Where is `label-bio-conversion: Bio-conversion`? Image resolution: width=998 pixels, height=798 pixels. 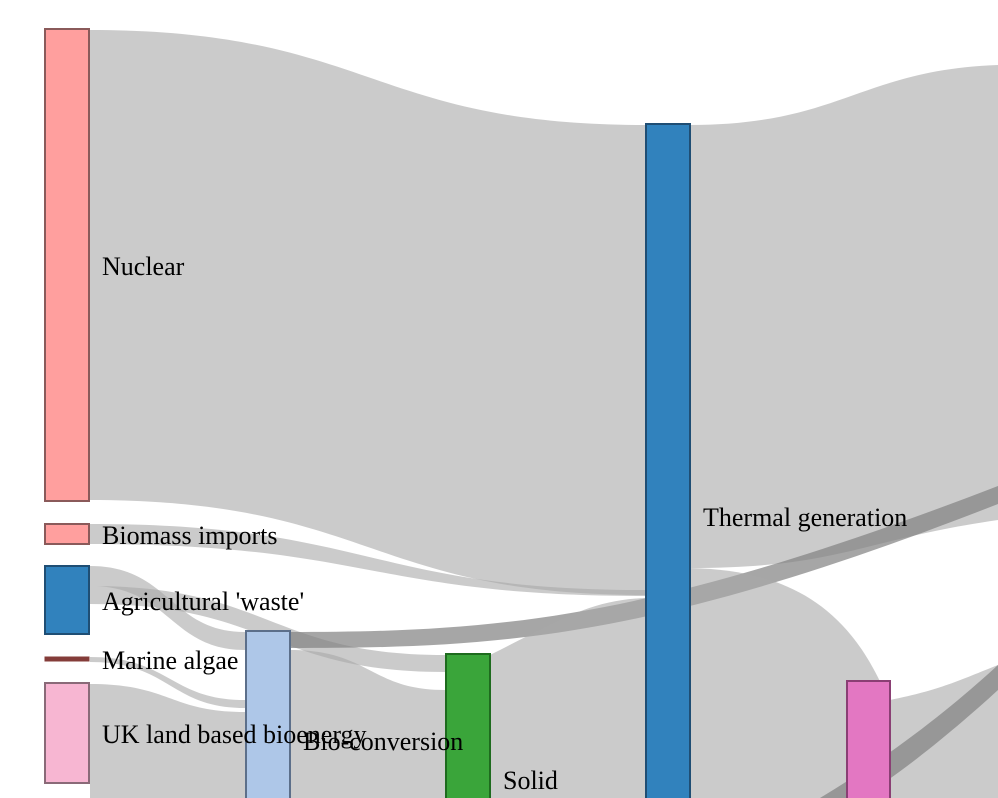
label-bio-conversion: Bio-conversion is located at coordinates (383, 741).